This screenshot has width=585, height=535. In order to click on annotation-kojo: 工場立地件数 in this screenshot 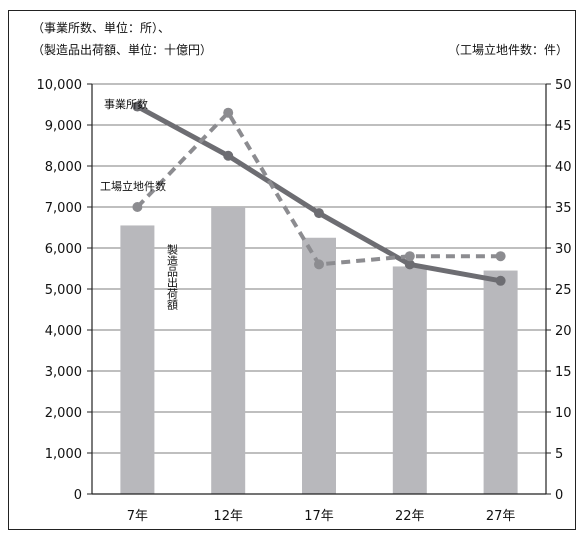, I will do `click(133, 186)`.